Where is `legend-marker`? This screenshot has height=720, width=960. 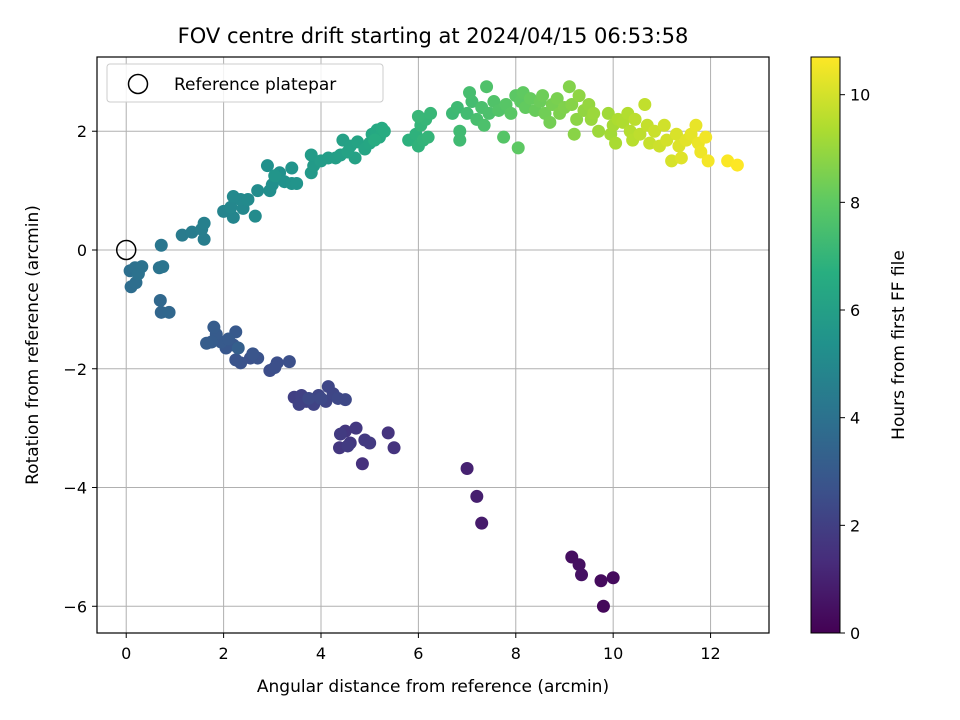 legend-marker is located at coordinates (138, 84).